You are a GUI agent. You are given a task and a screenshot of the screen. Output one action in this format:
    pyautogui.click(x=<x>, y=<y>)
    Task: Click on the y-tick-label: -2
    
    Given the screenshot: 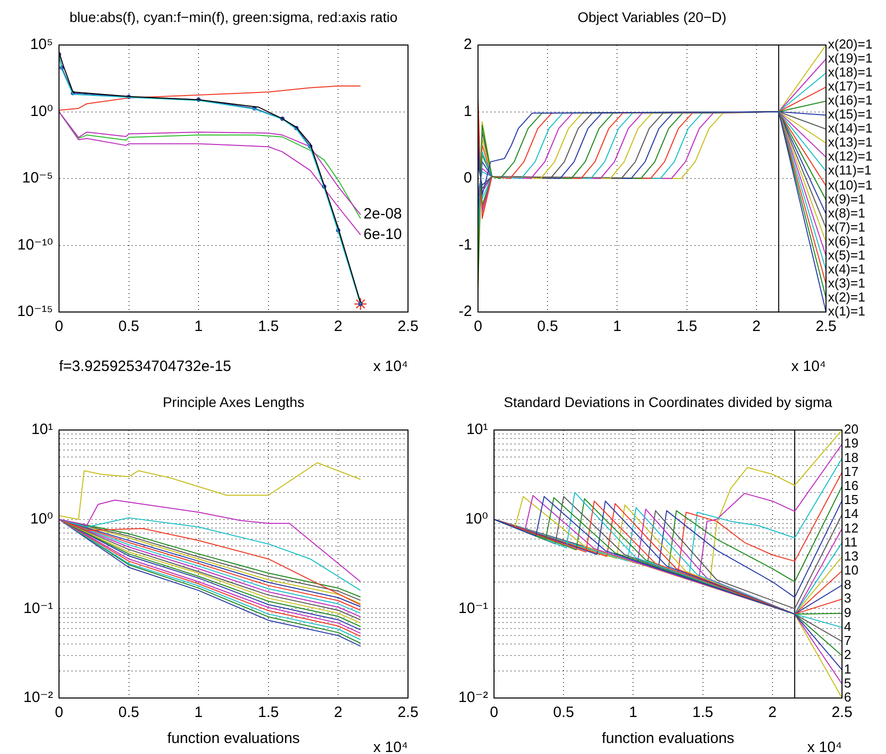 What is the action you would take?
    pyautogui.click(x=465, y=311)
    